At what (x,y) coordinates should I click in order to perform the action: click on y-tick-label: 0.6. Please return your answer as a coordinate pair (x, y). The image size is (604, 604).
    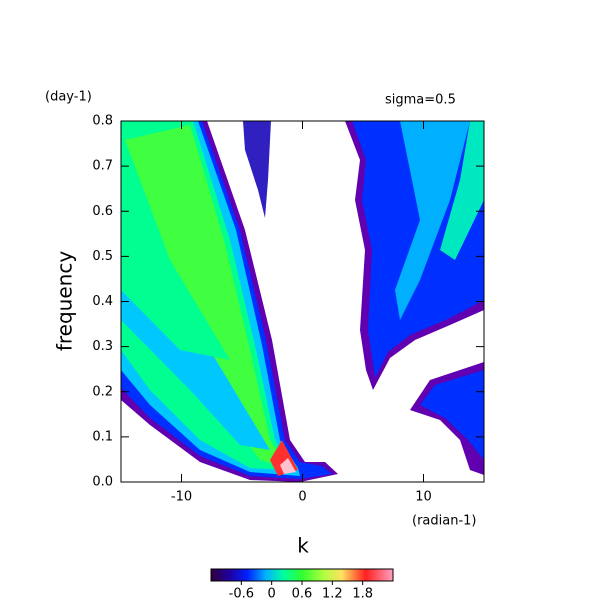
    Looking at the image, I should click on (102, 211).